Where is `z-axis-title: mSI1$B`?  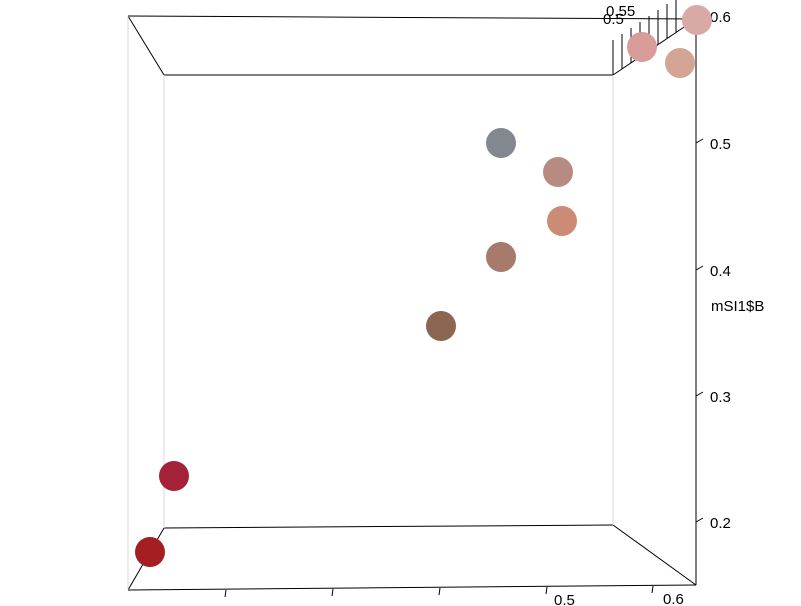 z-axis-title: mSI1$B is located at coordinates (737, 306).